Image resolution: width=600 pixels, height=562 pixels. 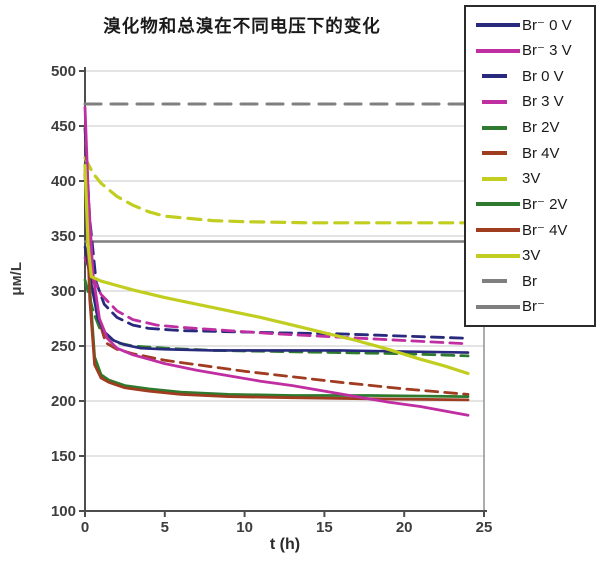 I want to click on legend-item-2: Br 0 V, so click(x=533, y=76).